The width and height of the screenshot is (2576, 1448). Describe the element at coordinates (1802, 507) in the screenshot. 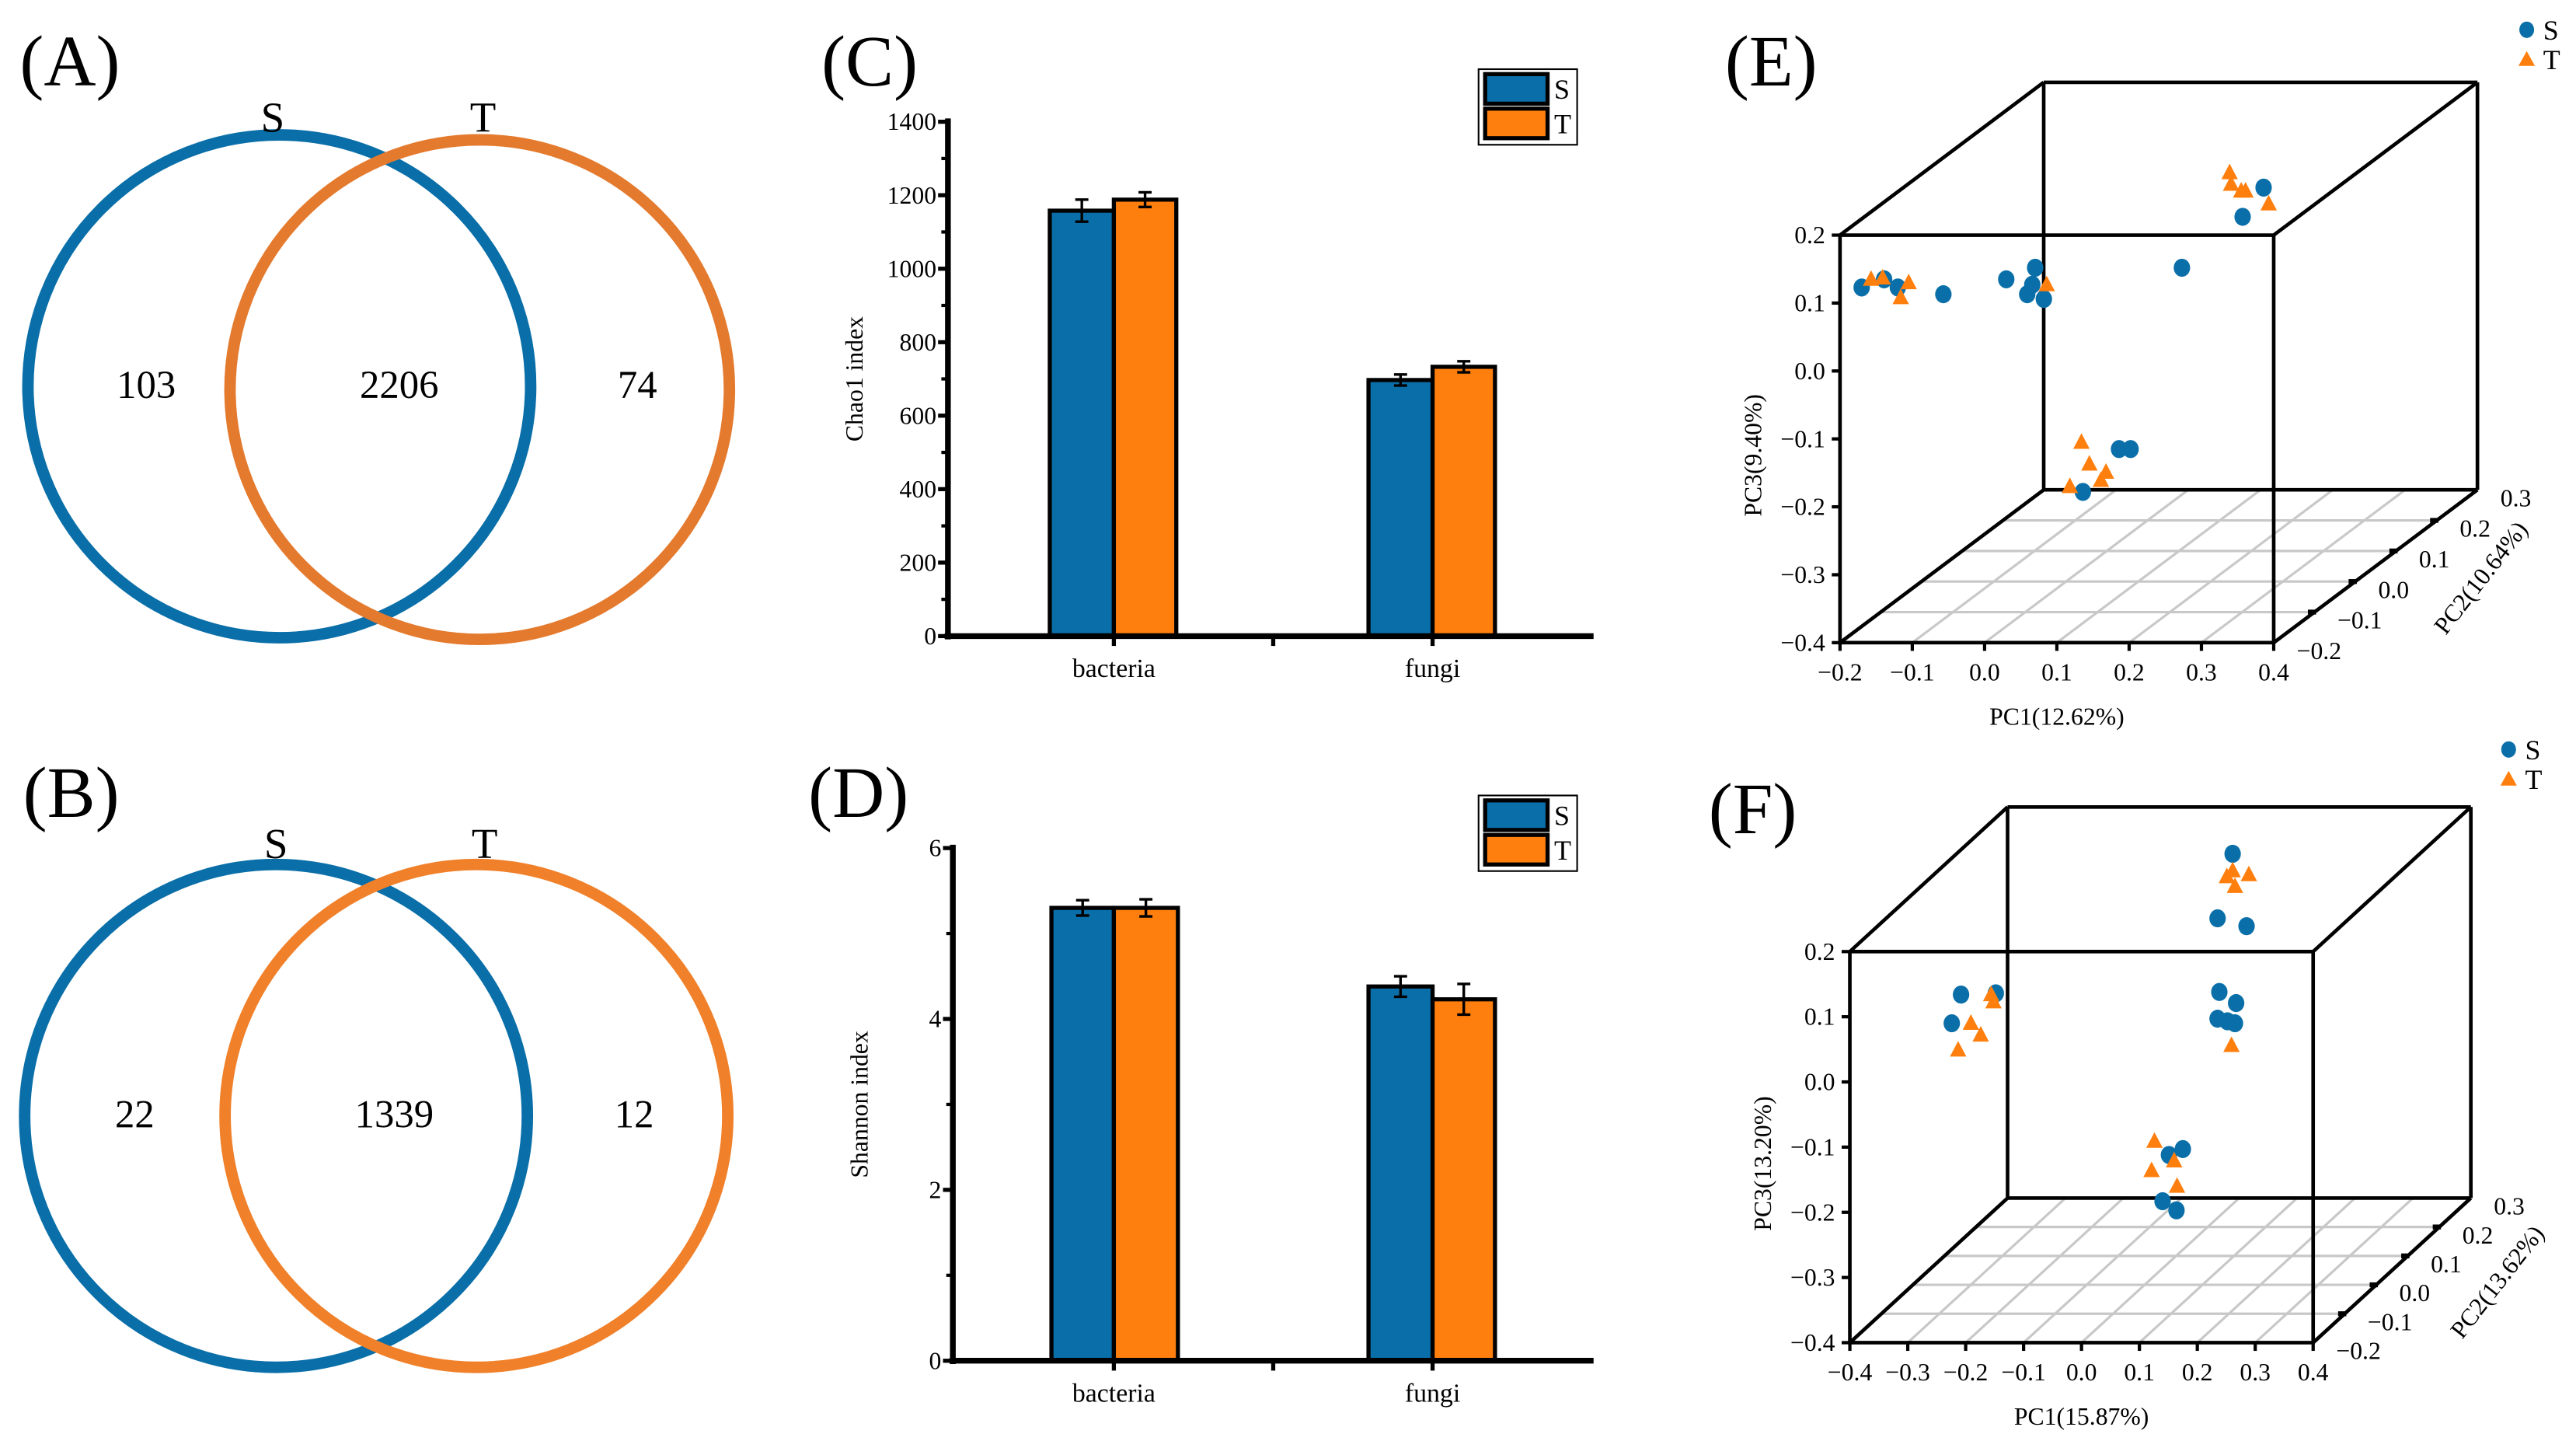

I see `y-tick-label: −0.2` at that location.